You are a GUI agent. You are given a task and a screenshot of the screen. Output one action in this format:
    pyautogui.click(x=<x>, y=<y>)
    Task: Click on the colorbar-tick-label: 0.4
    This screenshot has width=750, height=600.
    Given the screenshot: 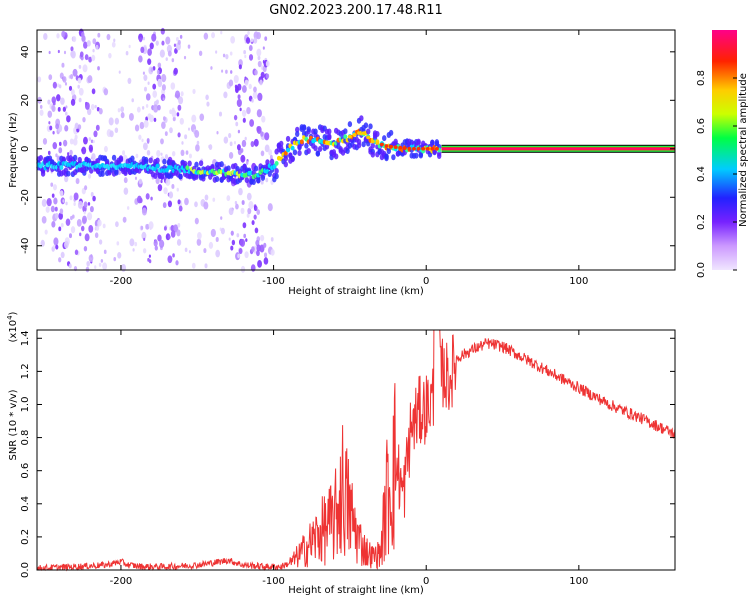 What is the action you would take?
    pyautogui.click(x=701, y=174)
    